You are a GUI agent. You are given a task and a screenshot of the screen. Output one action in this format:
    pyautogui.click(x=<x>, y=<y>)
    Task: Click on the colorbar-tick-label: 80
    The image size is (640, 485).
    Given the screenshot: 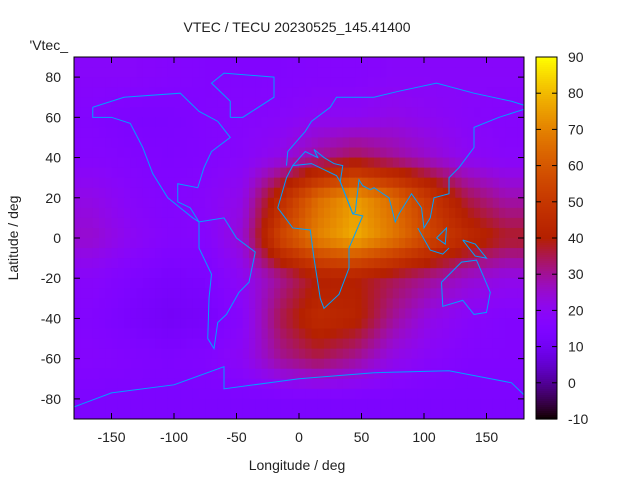 What is the action you would take?
    pyautogui.click(x=576, y=93)
    